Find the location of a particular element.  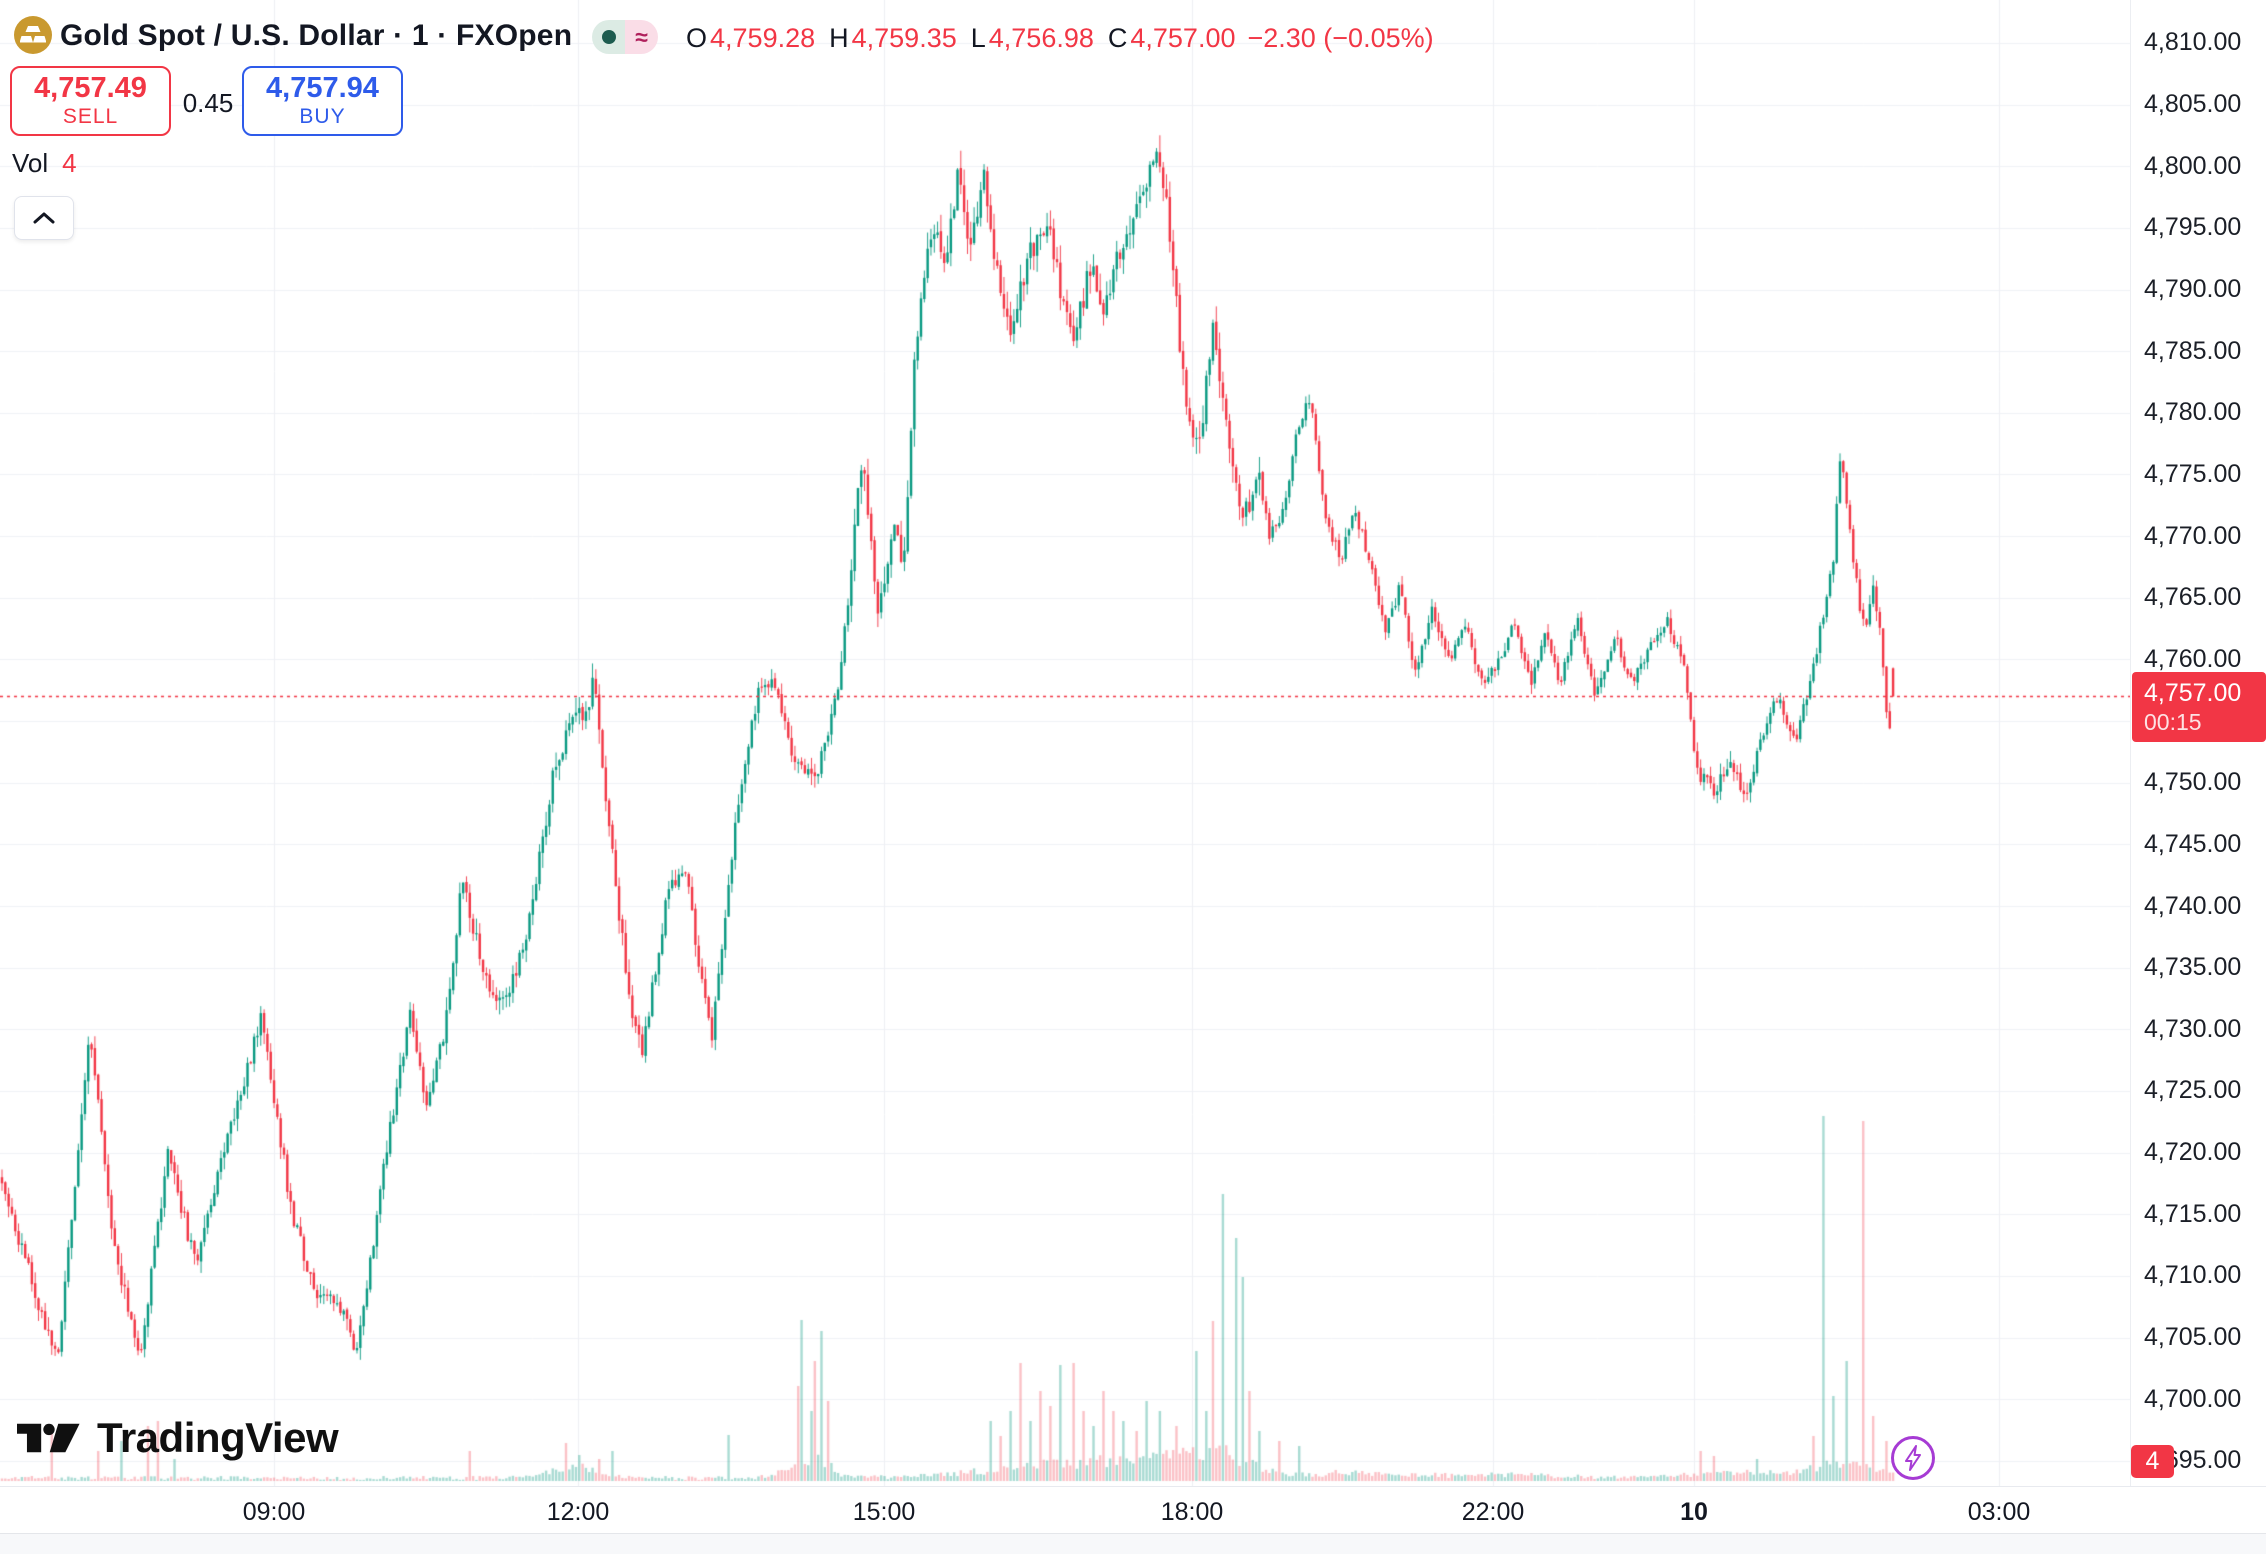

price-tick-label: 4,795.00 is located at coordinates (2193, 227).